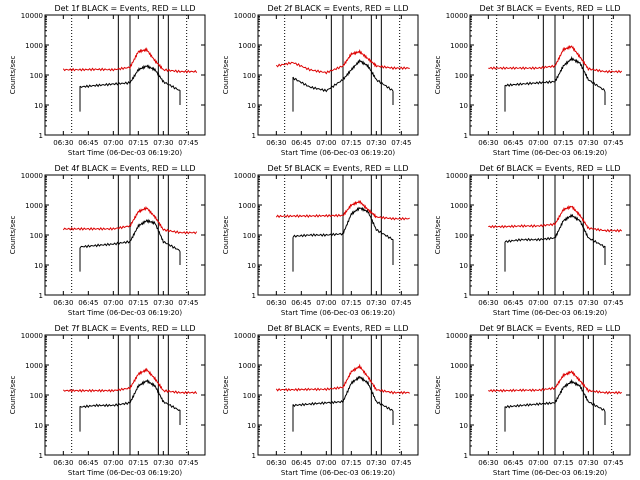  What do you see at coordinates (337, 328) in the screenshot?
I see `panel-title: Det 8f BLACK = Events, RED = LLD` at bounding box center [337, 328].